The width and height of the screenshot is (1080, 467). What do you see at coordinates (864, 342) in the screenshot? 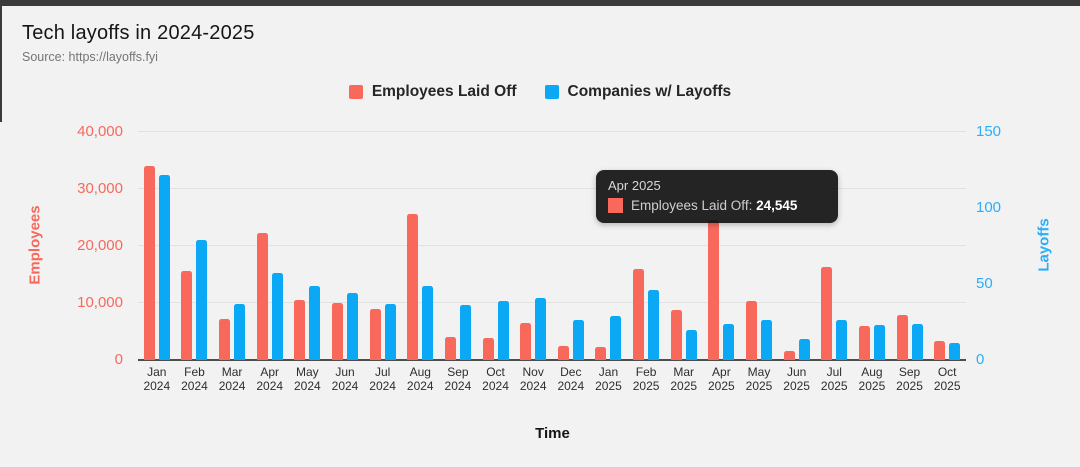
I see `bar-employees-aug-2025` at bounding box center [864, 342].